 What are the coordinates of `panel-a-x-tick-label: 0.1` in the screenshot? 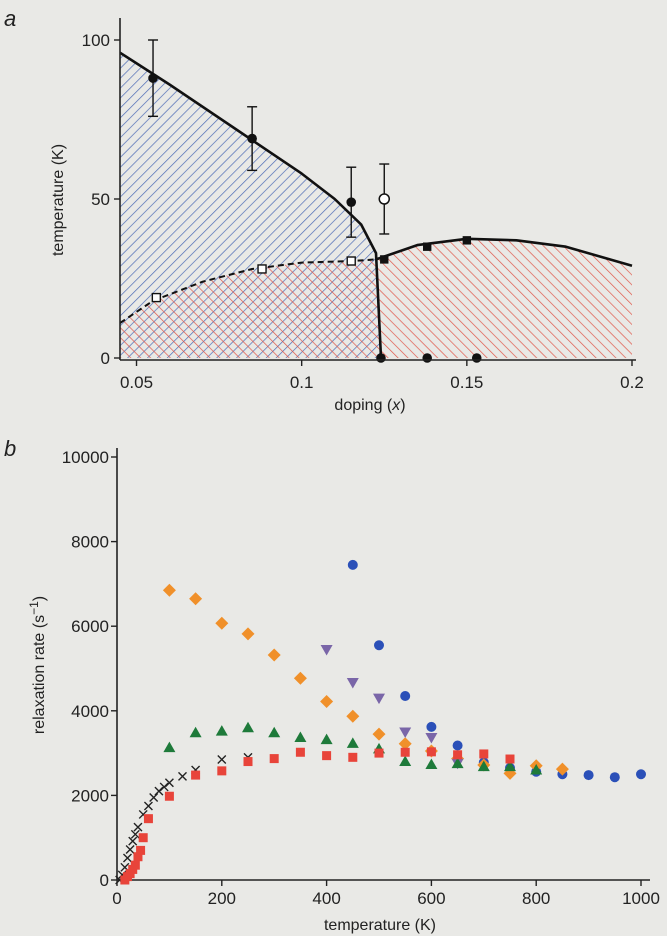 It's located at (302, 382).